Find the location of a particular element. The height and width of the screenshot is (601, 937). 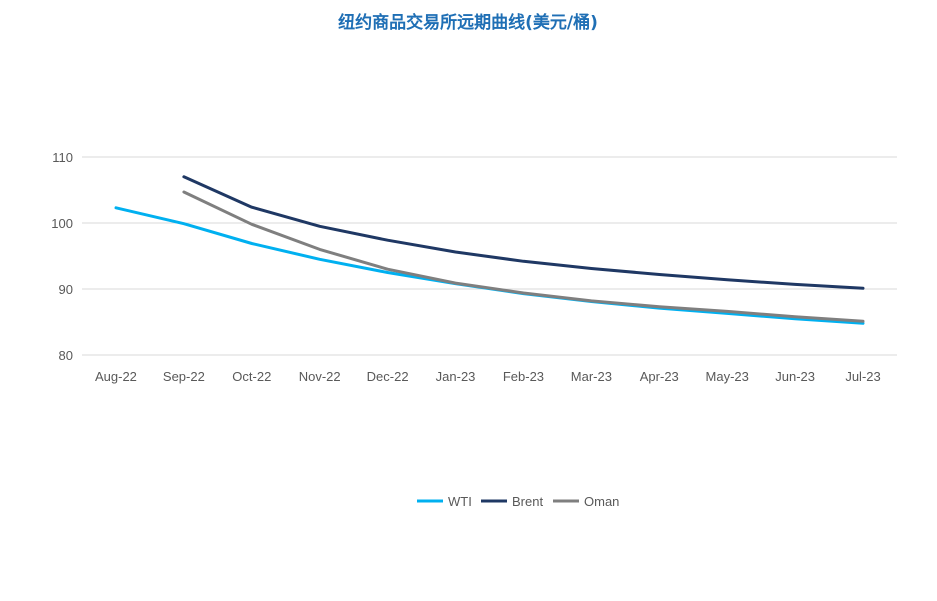

x-tick-label: May-23 is located at coordinates (727, 376).